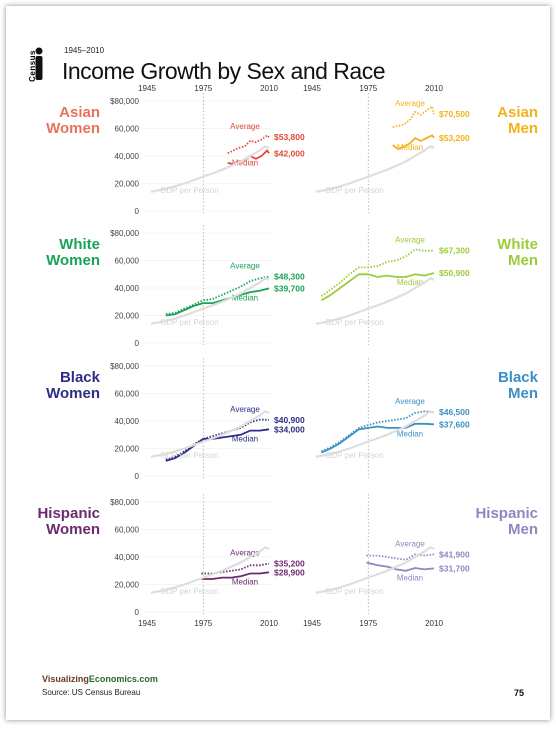 This screenshot has width=556, height=732. I want to click on asian-women-gdp-label: GDP per Person, so click(189, 190).